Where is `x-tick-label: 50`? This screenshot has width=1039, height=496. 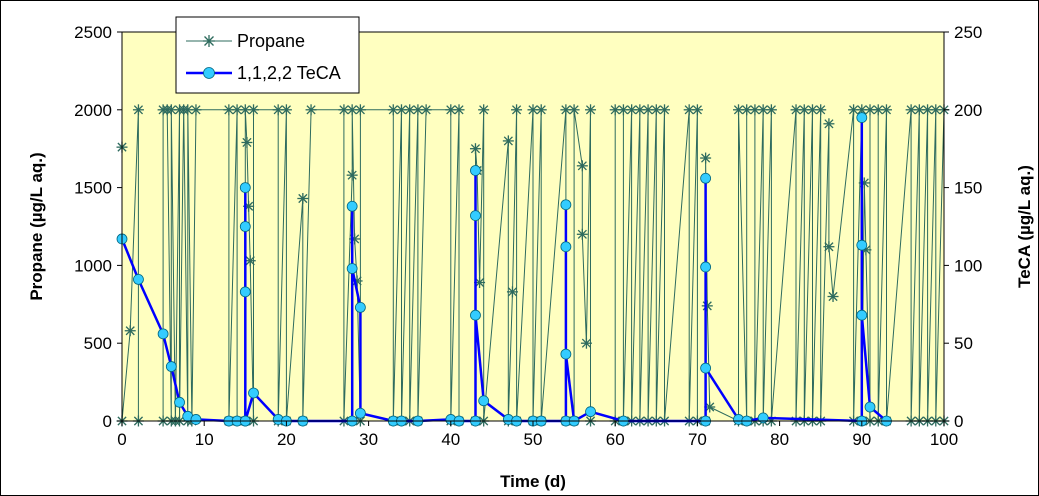 x-tick-label: 50 is located at coordinates (533, 439).